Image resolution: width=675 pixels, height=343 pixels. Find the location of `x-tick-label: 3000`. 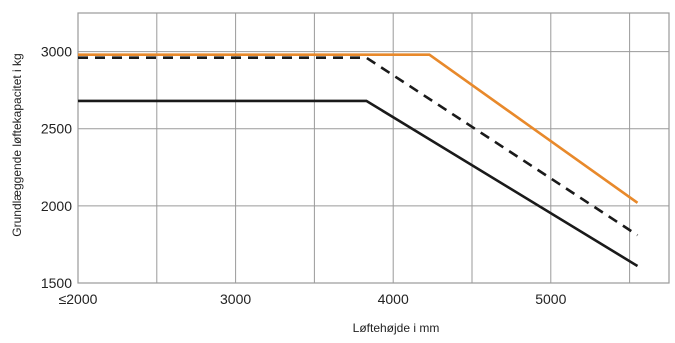

x-tick-label: 3000 is located at coordinates (235, 299).